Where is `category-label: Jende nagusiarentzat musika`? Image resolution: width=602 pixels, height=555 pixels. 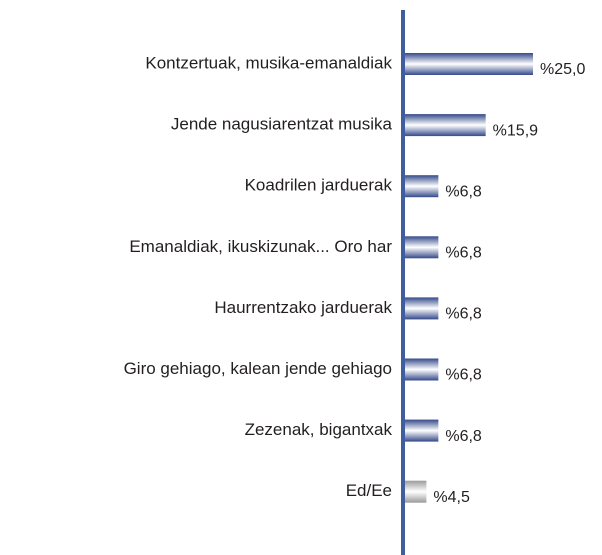
category-label: Jende nagusiarentzat musika is located at coordinates (282, 124).